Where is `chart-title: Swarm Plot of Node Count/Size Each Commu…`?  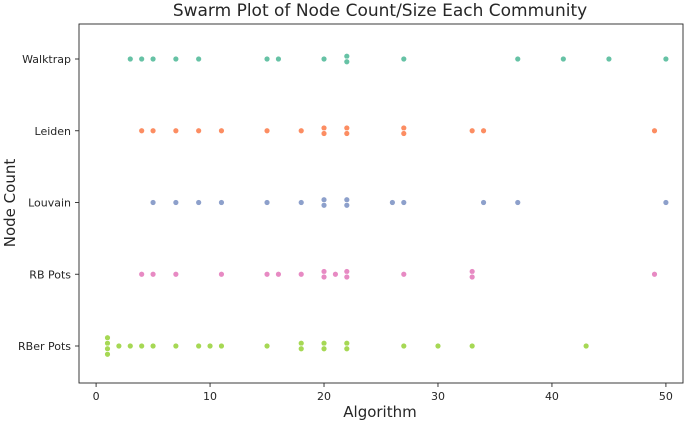 chart-title: Swarm Plot of Node Count/Size Each Commu… is located at coordinates (380, 11).